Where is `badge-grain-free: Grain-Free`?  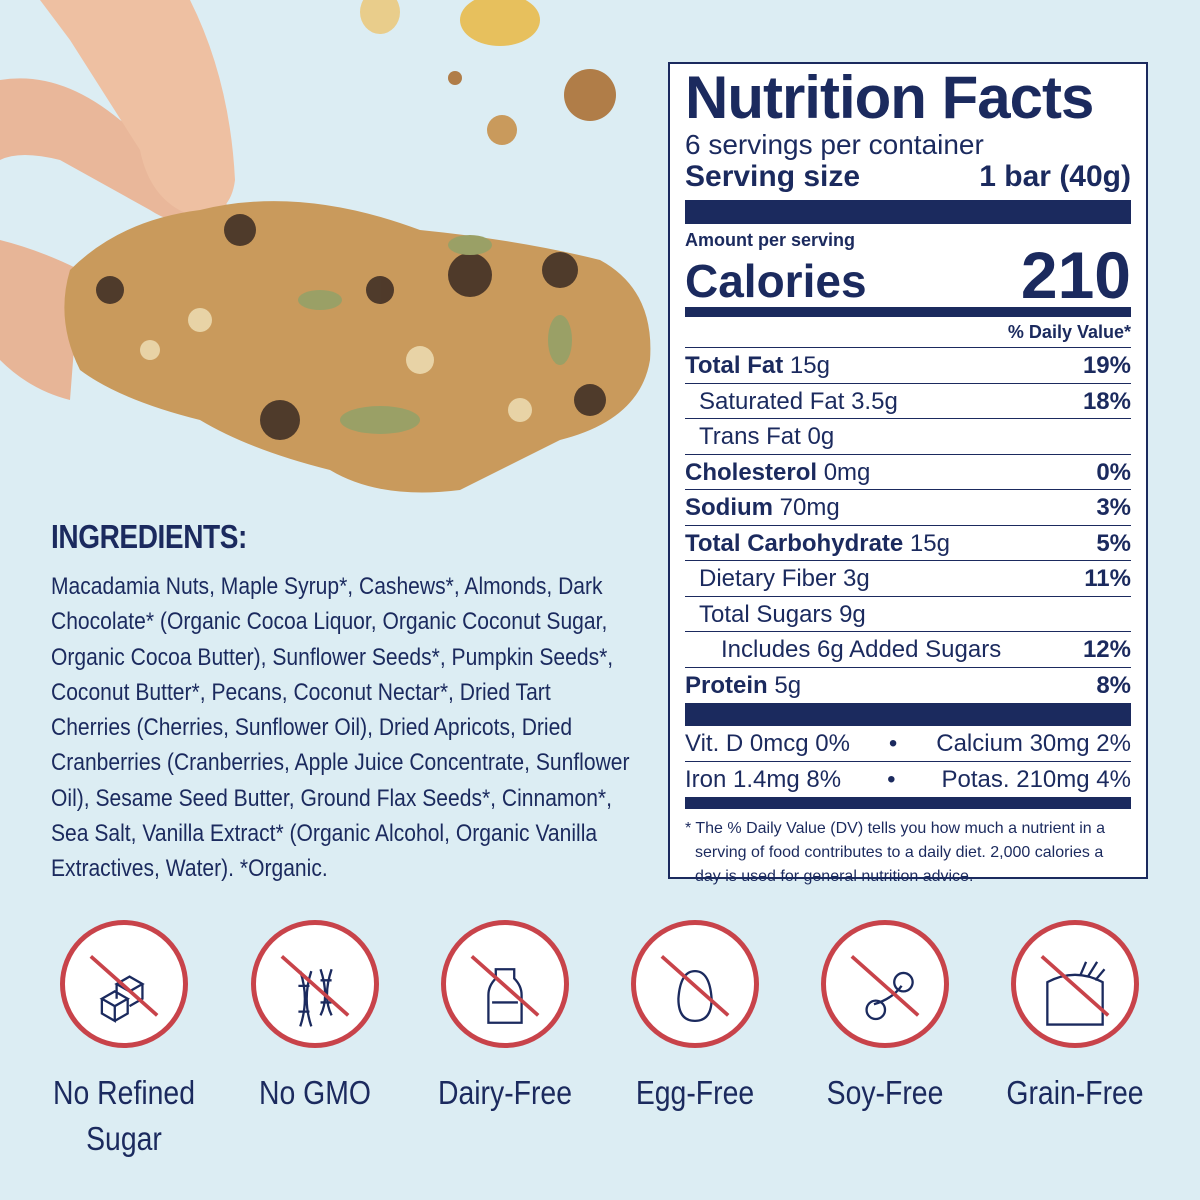 badge-grain-free: Grain-Free is located at coordinates (1075, 1018).